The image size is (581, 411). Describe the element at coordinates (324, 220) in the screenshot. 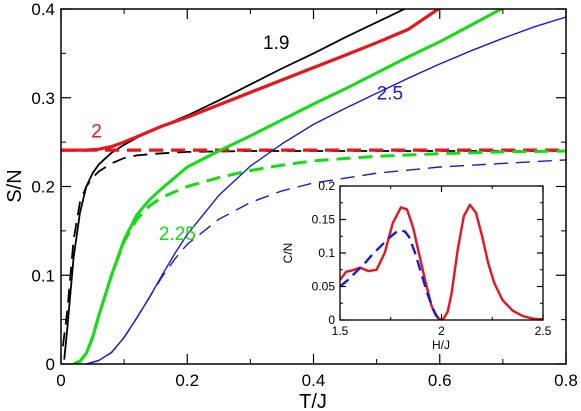

I see `inset-y-tick-label-3: 0.15` at that location.